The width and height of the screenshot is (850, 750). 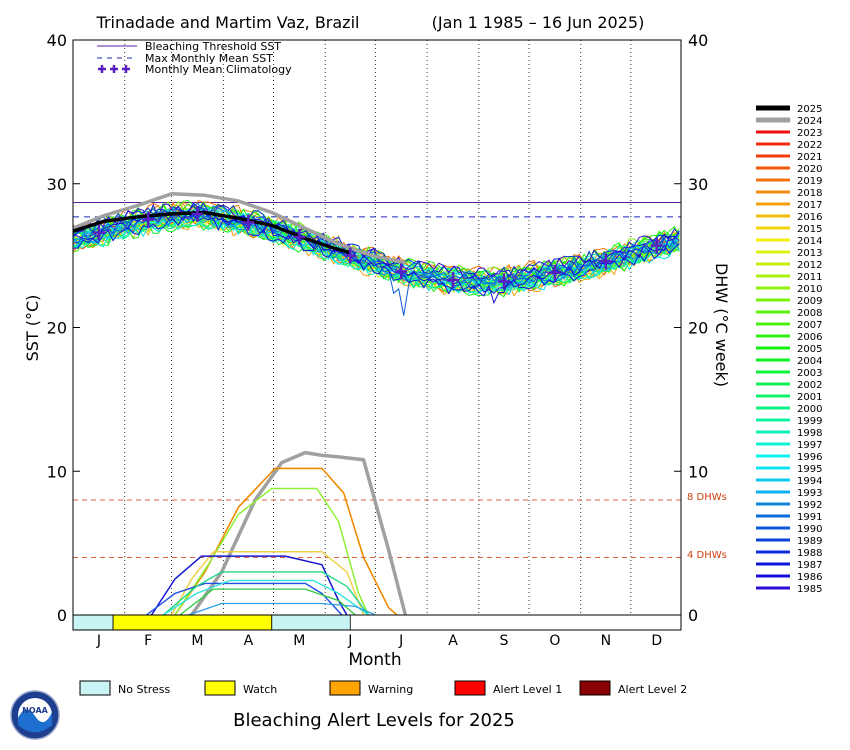 I want to click on year-legend-label: 2009, so click(x=809, y=301).